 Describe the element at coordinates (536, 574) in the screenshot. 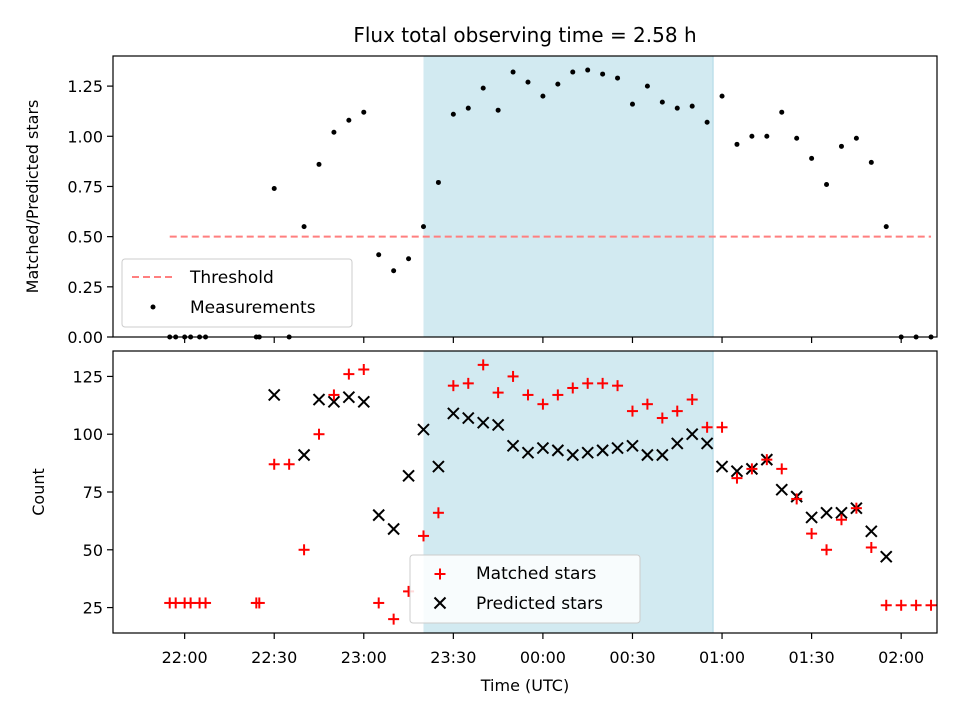

I see `legend-matched-label: Matched stars` at that location.